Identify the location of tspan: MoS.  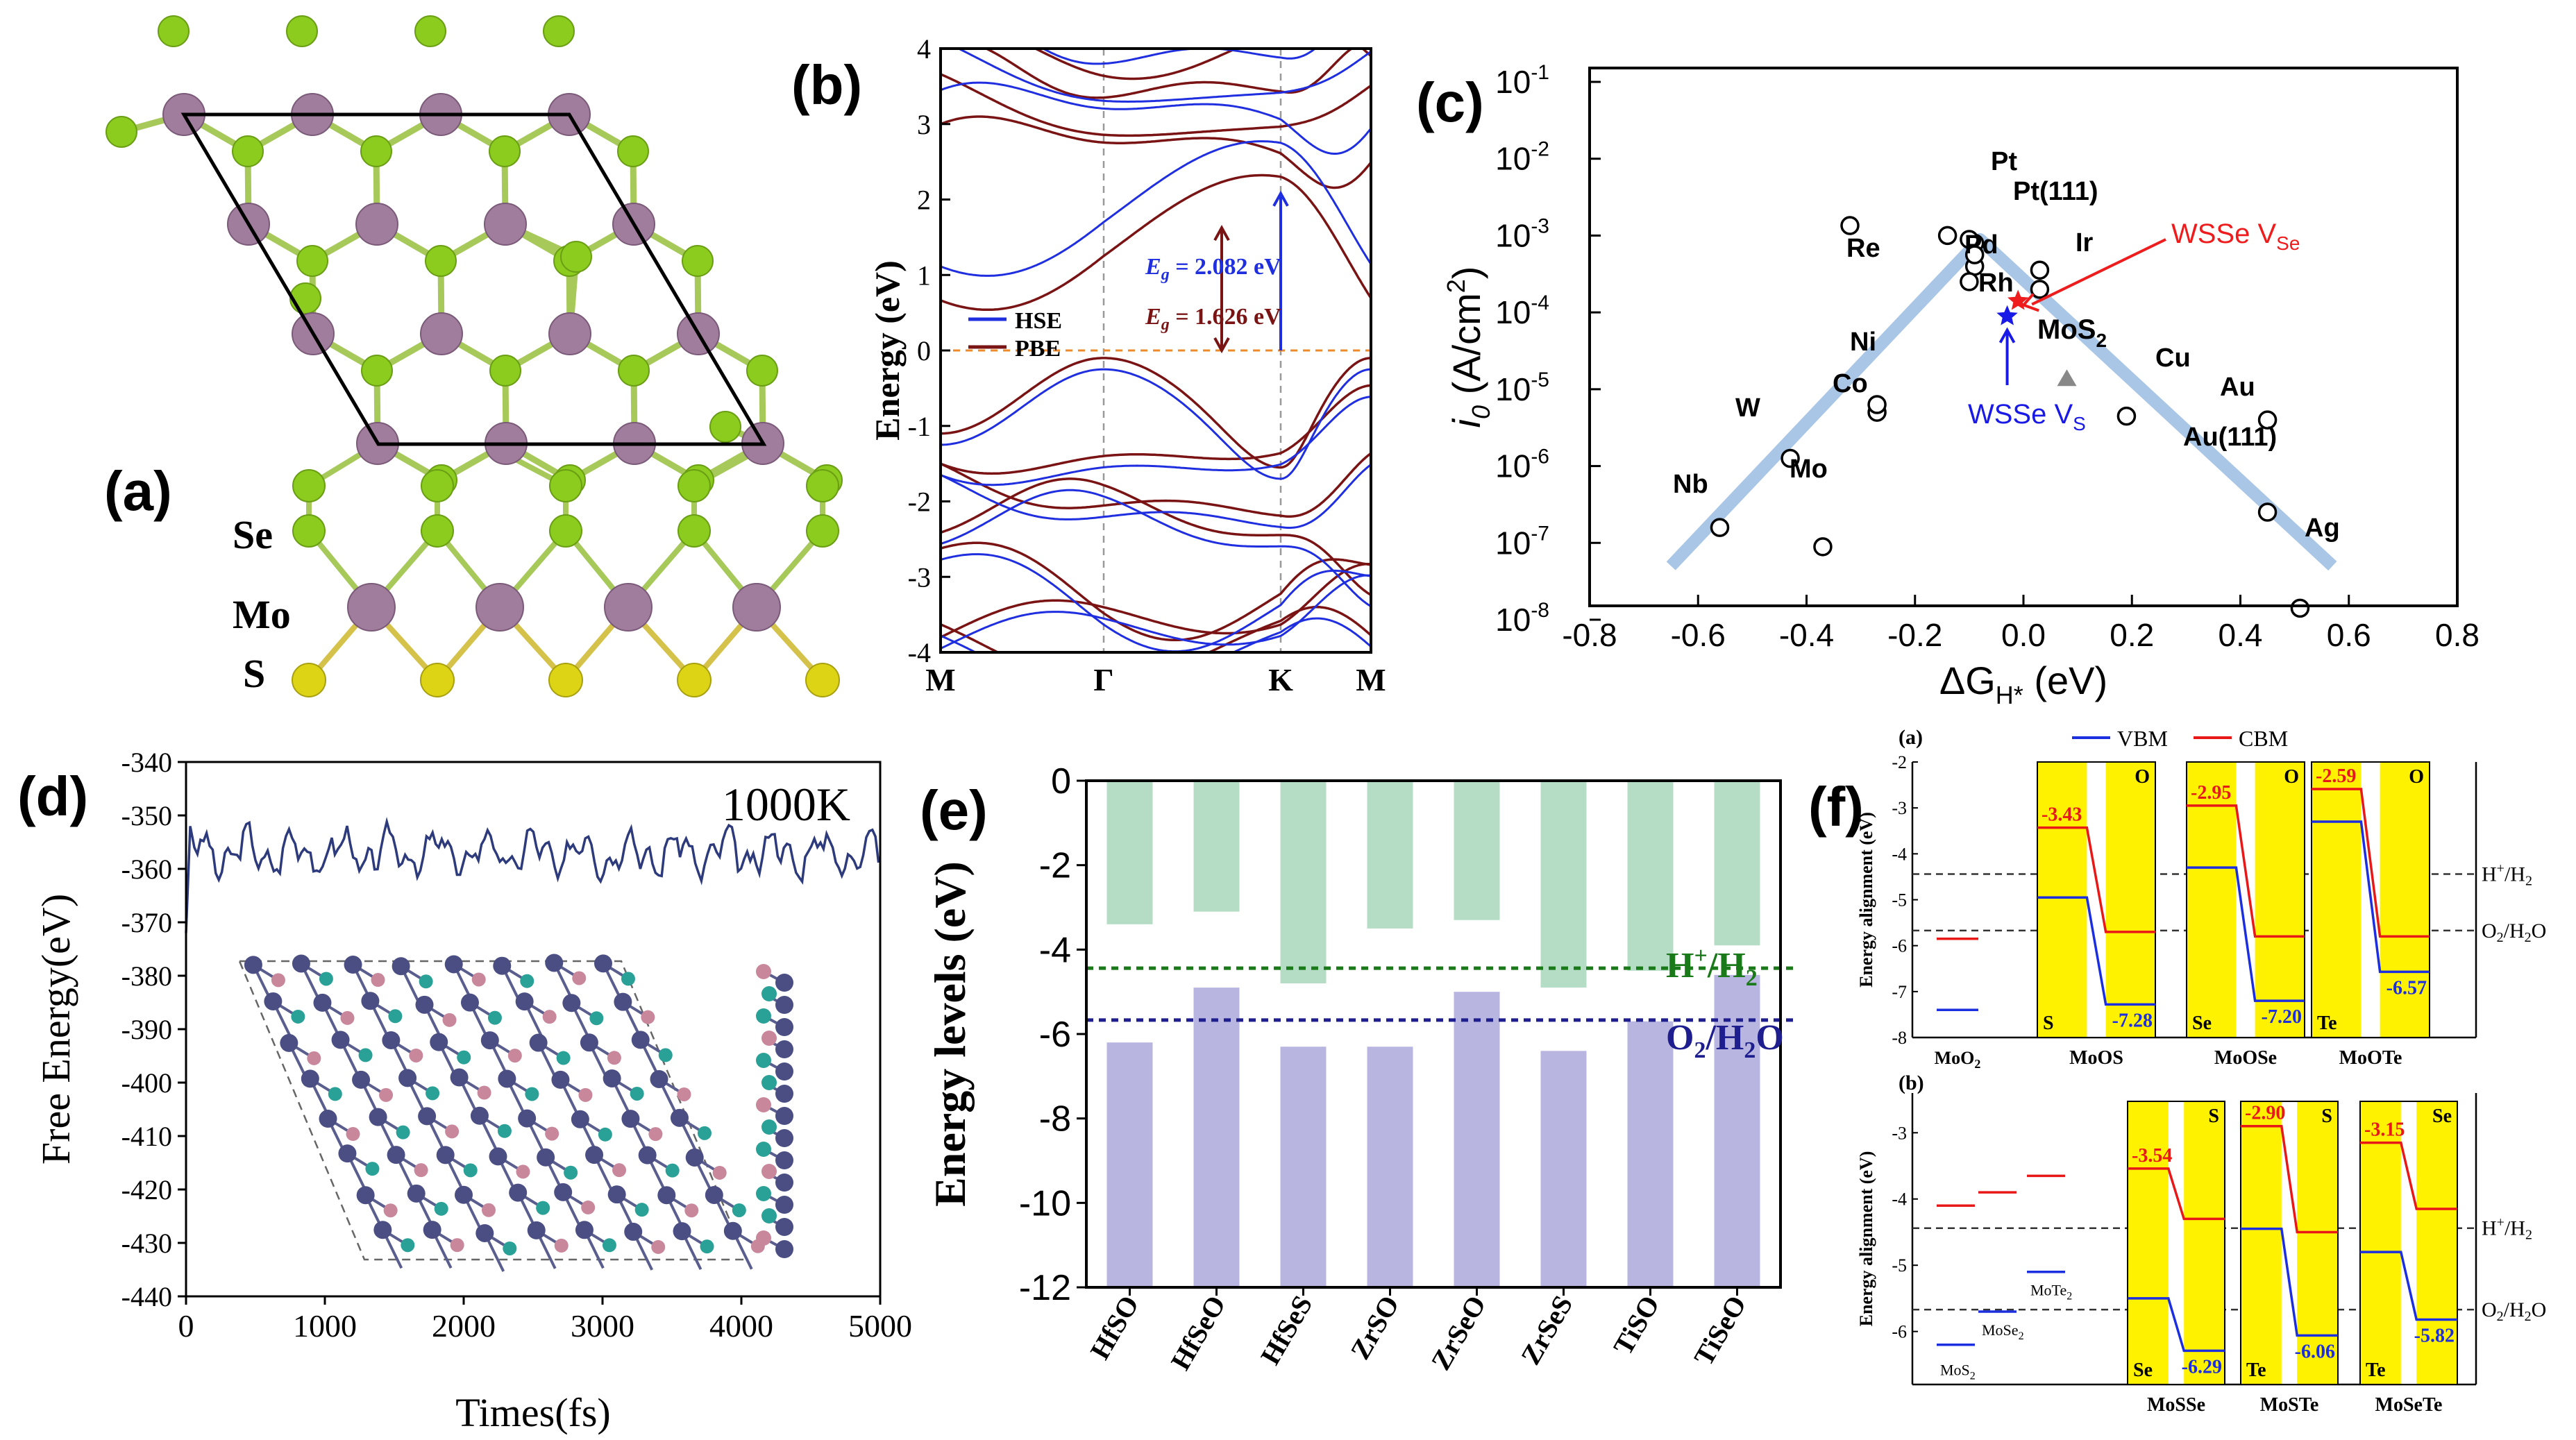
(2066, 329).